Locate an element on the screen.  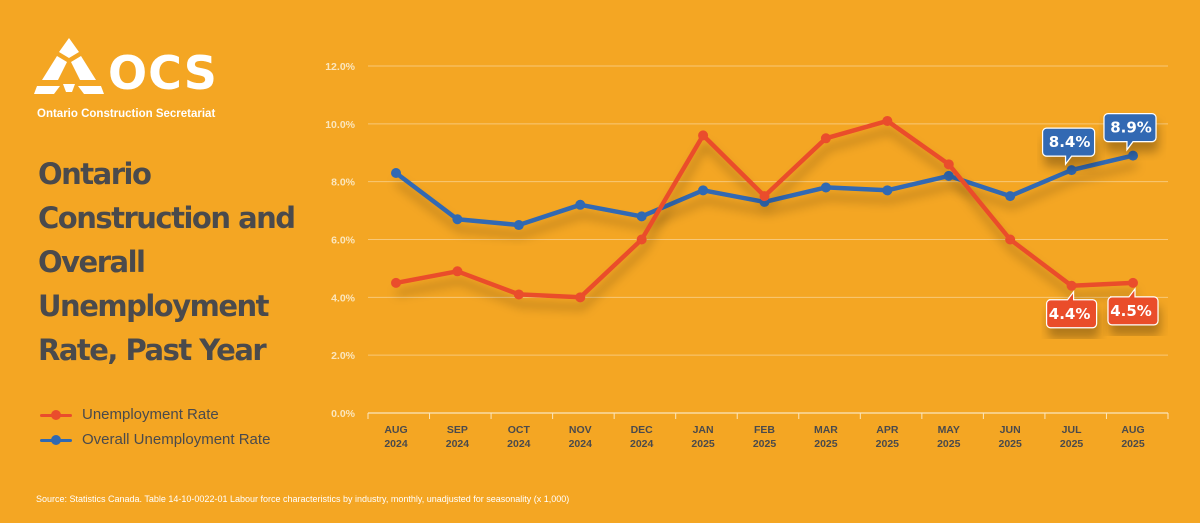
y-tick-label: 0.0% is located at coordinates (343, 414).